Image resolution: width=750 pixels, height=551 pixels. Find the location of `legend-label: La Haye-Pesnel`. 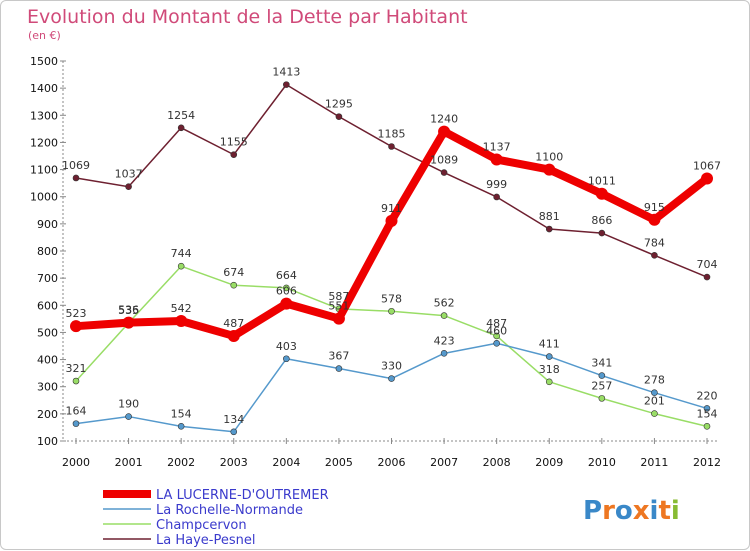

legend-label: La Haye-Pesnel is located at coordinates (205, 540).